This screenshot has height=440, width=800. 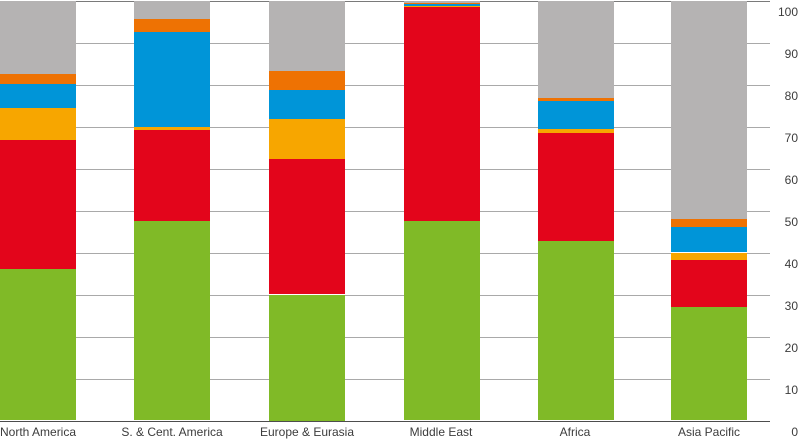 I want to click on y-tick-label: 70, so click(x=791, y=138).